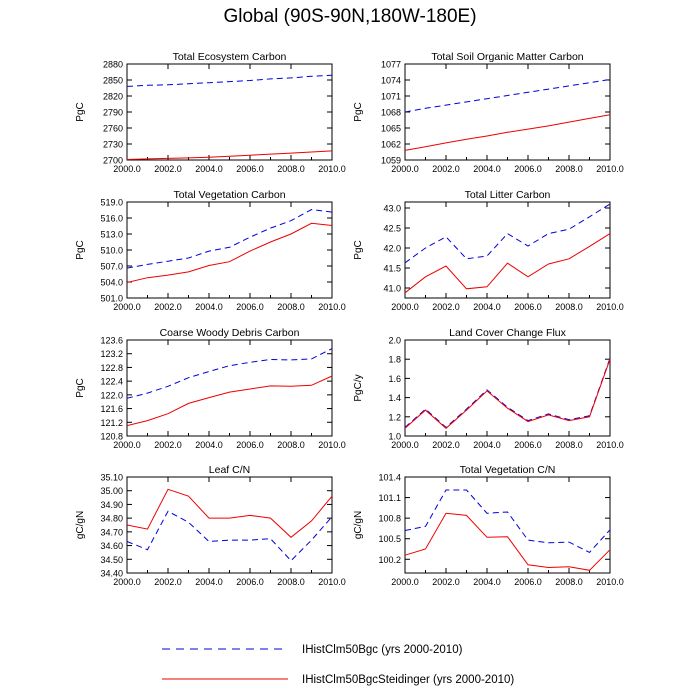 The height and width of the screenshot is (700, 700). Describe the element at coordinates (168, 445) in the screenshot. I see `panel-5-xtick-label: 2002.0` at that location.